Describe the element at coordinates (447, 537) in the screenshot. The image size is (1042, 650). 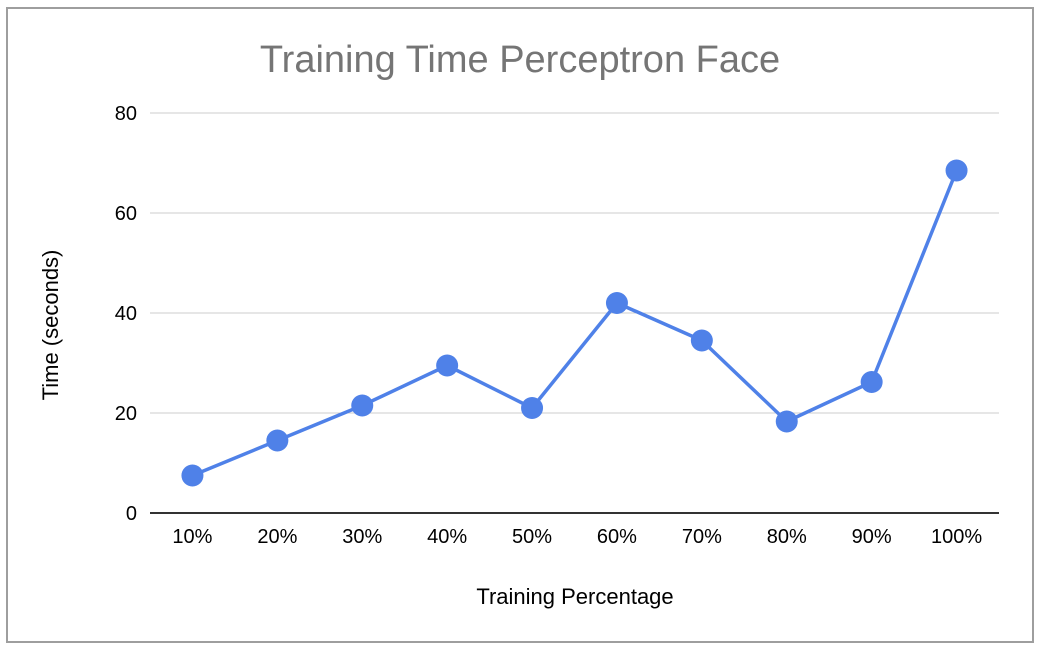
I see `x-tick-label: 40%` at that location.